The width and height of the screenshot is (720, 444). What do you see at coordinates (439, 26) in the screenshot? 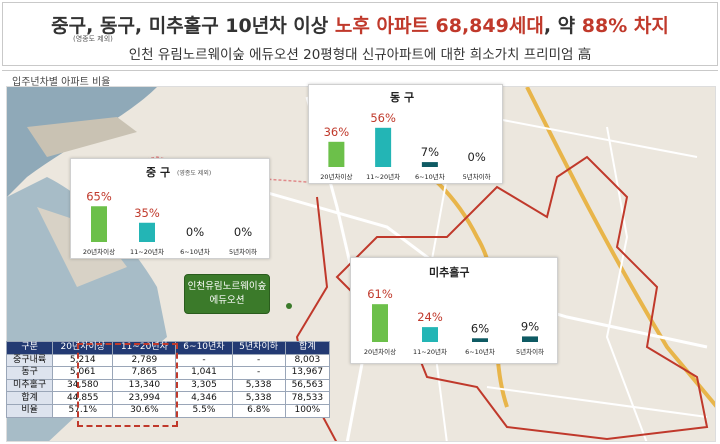
I see `headline-highlight: 노후 아파트 68,849세대` at bounding box center [439, 26].